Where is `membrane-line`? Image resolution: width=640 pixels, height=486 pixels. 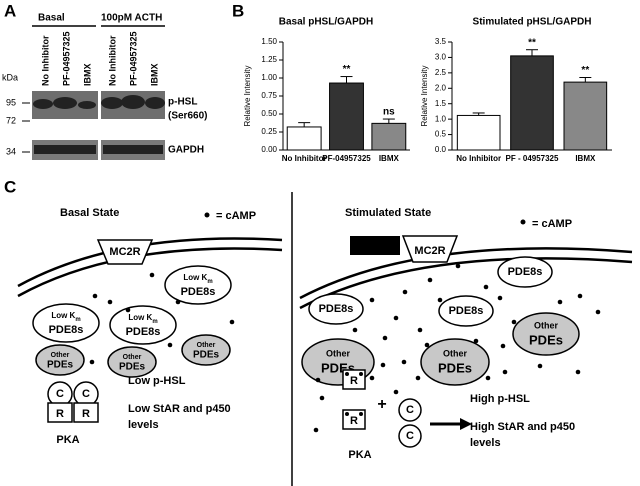 membrane-line is located at coordinates (466, 283).